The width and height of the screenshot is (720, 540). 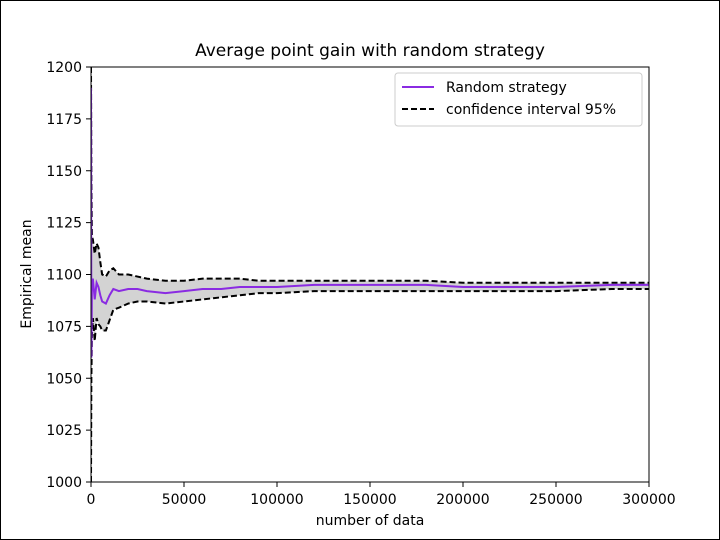 What do you see at coordinates (462, 500) in the screenshot?
I see `x-tick-label: 200000` at bounding box center [462, 500].